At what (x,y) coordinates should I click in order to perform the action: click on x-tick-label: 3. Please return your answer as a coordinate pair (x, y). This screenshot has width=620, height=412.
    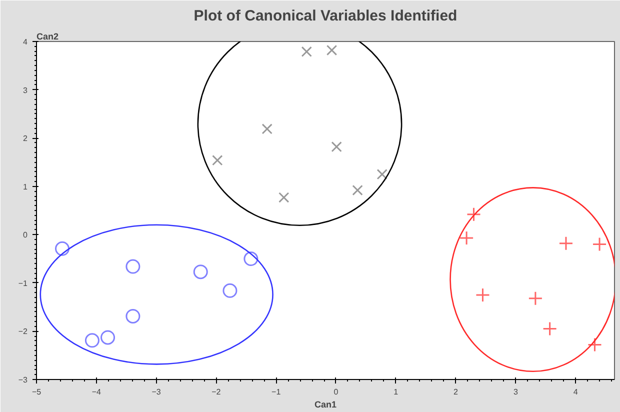
    Looking at the image, I should click on (515, 392).